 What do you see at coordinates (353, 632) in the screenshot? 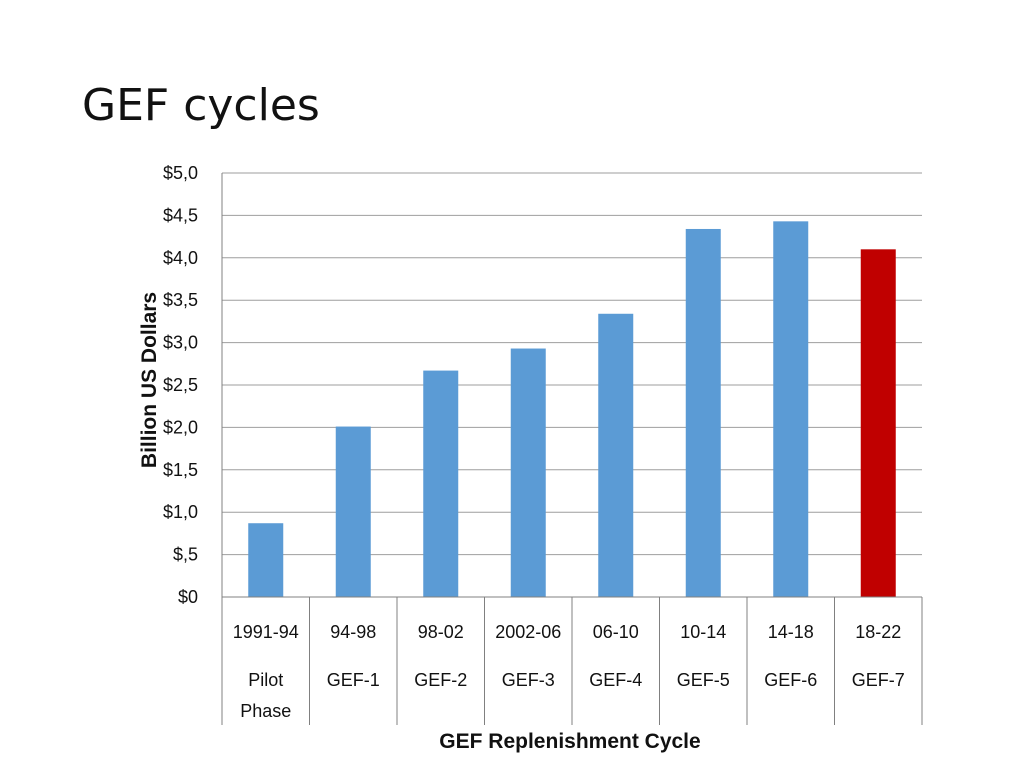
I see `x-tick-label: 94-98` at bounding box center [353, 632].